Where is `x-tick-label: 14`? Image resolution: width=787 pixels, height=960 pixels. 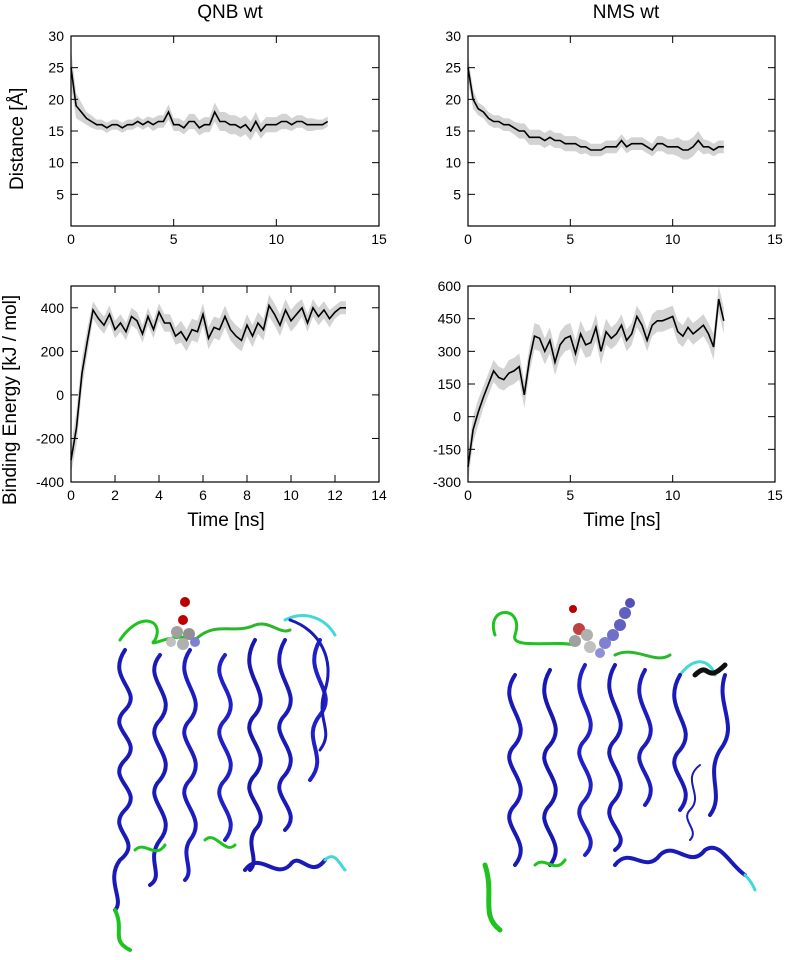
x-tick-label: 14 is located at coordinates (379, 495).